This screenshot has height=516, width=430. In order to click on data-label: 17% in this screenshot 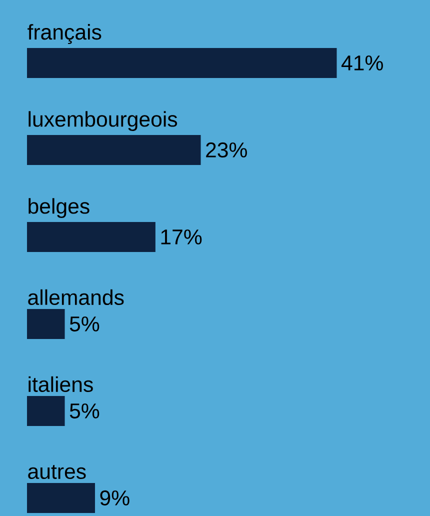, I will do `click(181, 236)`.